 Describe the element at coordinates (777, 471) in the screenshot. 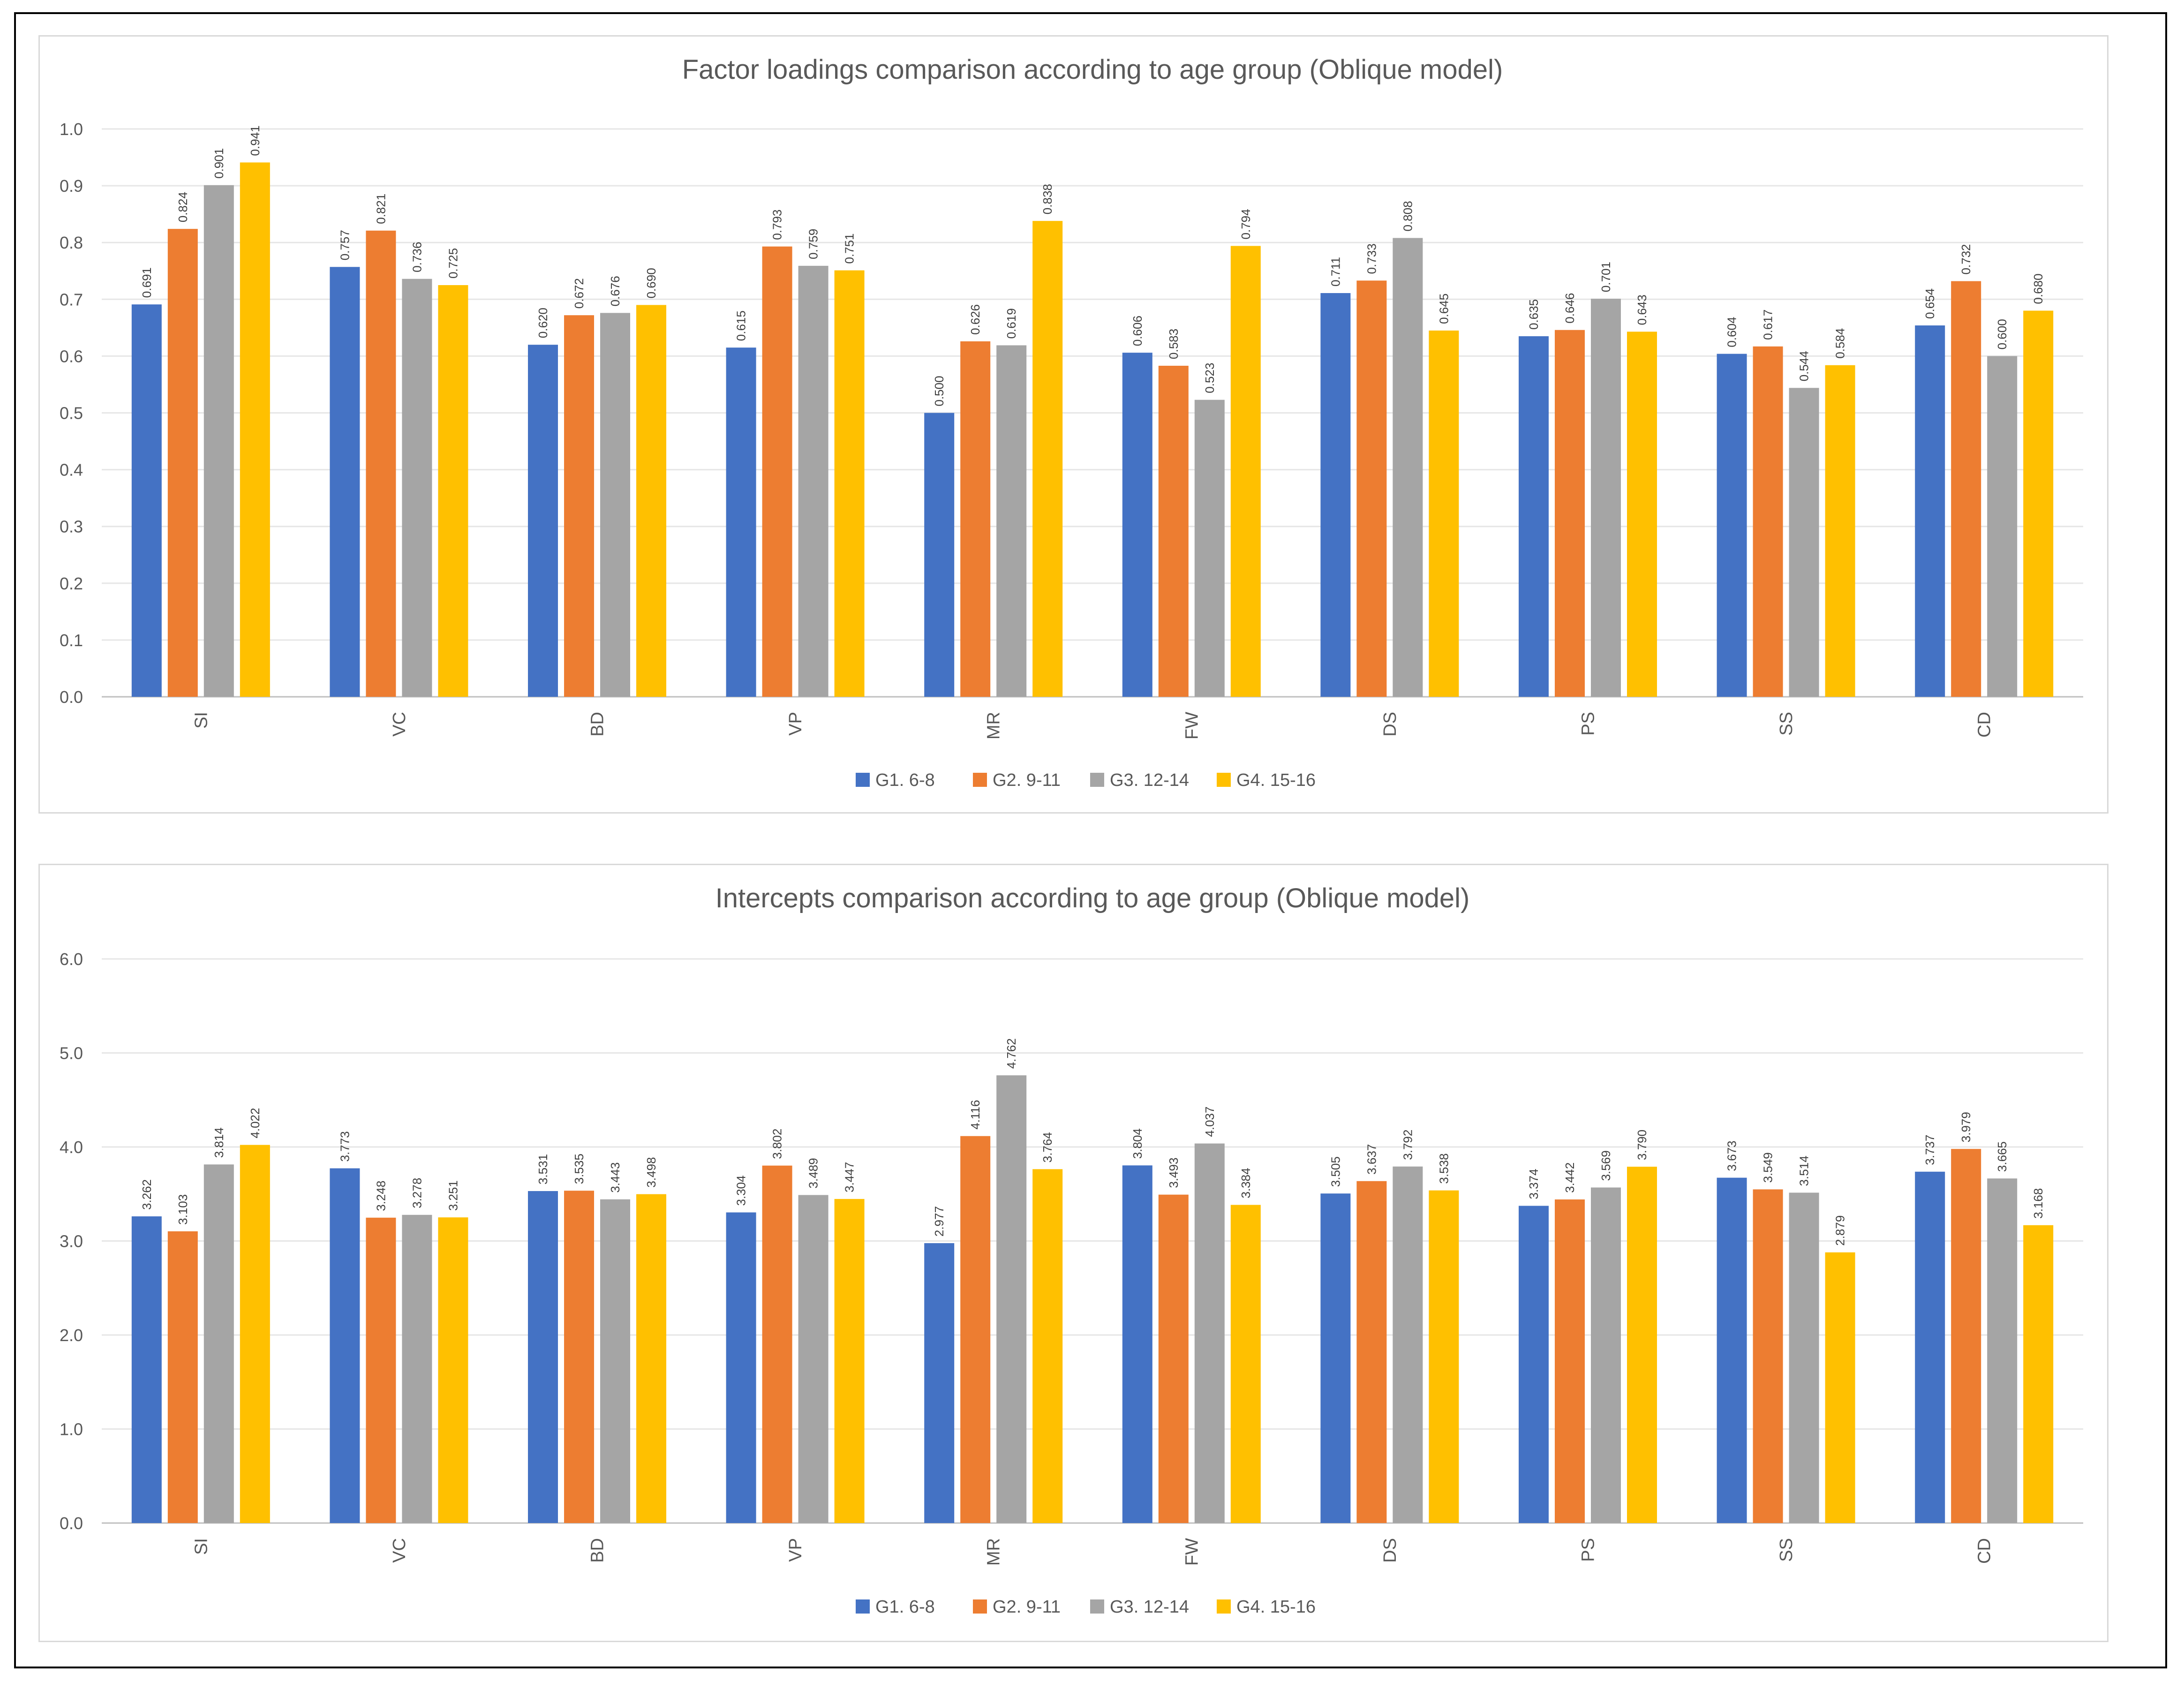

I see `bar-vp-g2` at that location.